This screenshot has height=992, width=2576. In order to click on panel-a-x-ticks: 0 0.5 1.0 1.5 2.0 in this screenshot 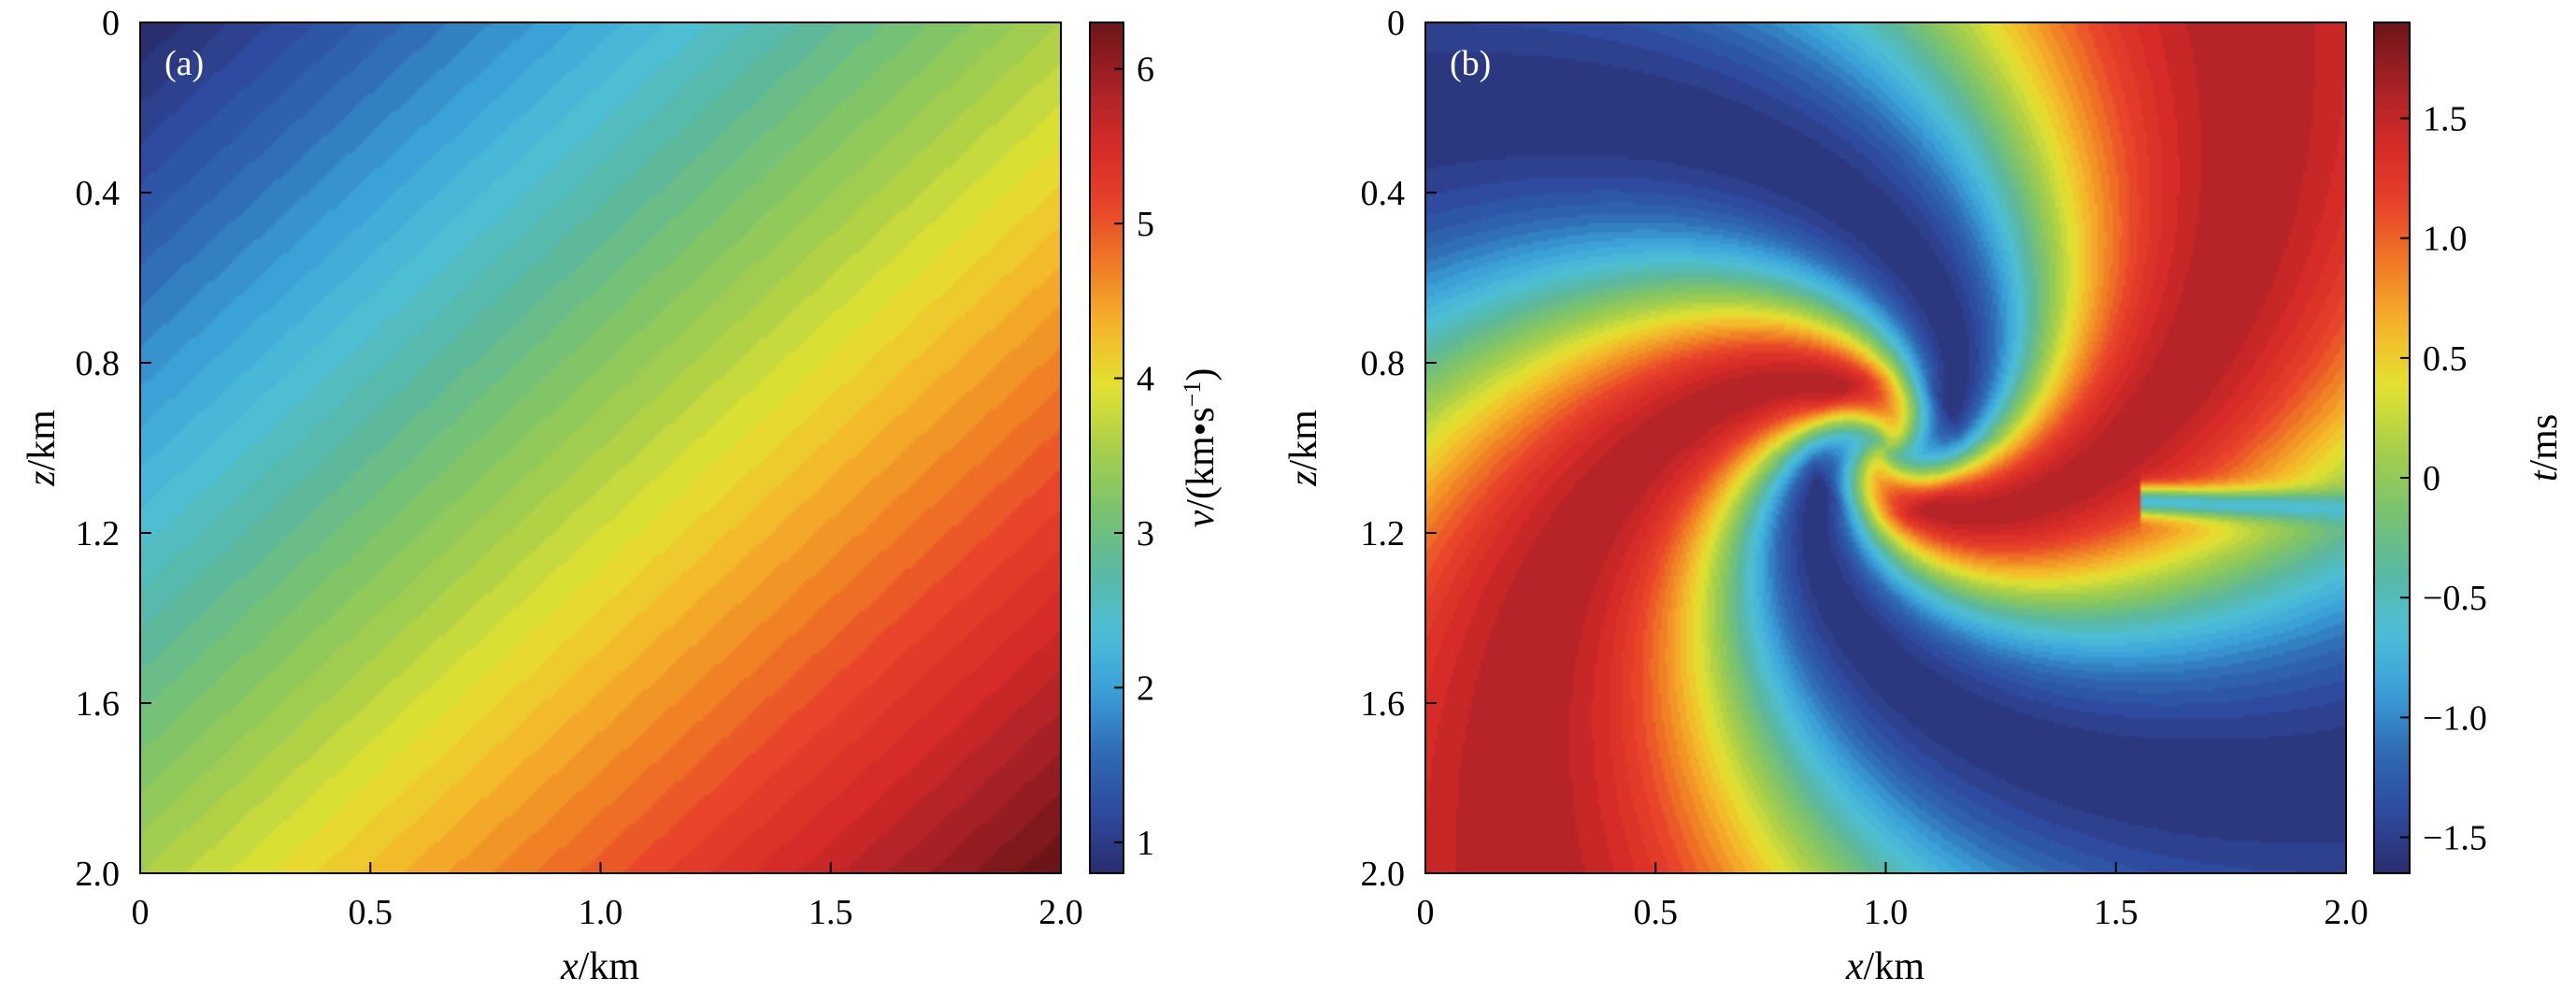, I will do `click(607, 897)`.